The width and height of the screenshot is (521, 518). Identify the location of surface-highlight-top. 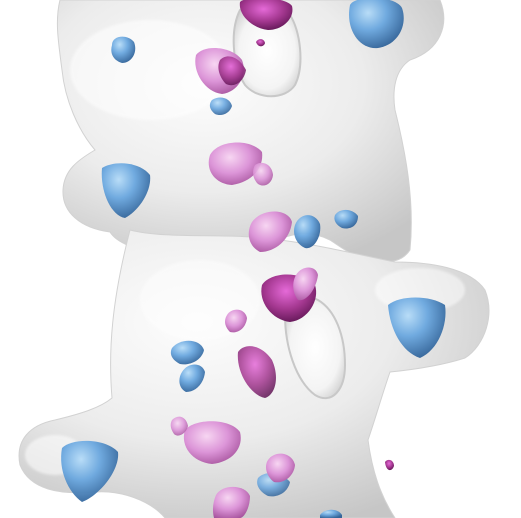
(150, 70).